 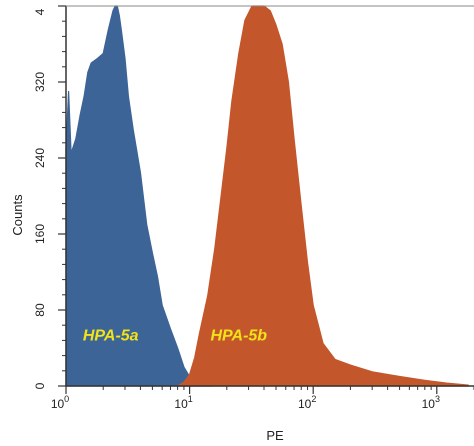 What do you see at coordinates (238, 335) in the screenshot?
I see `series-label-2: HPA-5b` at bounding box center [238, 335].